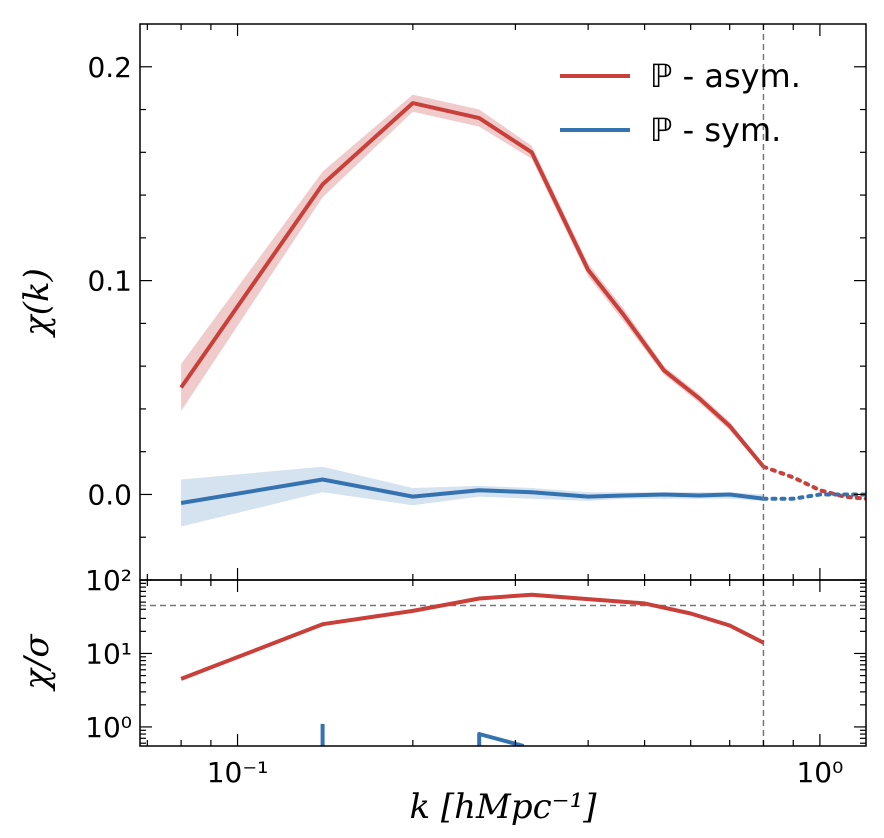 This screenshot has height=838, width=884. Describe the element at coordinates (109, 494) in the screenshot. I see `top-y-tick-label: 0.0` at that location.